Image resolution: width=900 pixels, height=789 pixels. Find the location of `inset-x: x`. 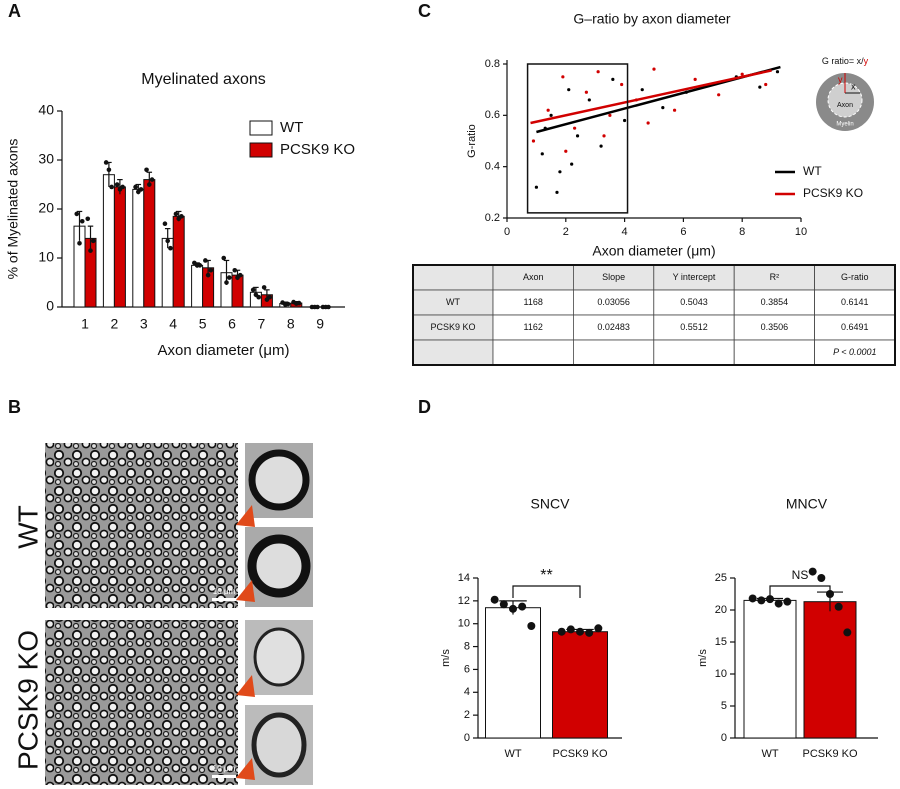

inset-x: x is located at coordinates (853, 86).